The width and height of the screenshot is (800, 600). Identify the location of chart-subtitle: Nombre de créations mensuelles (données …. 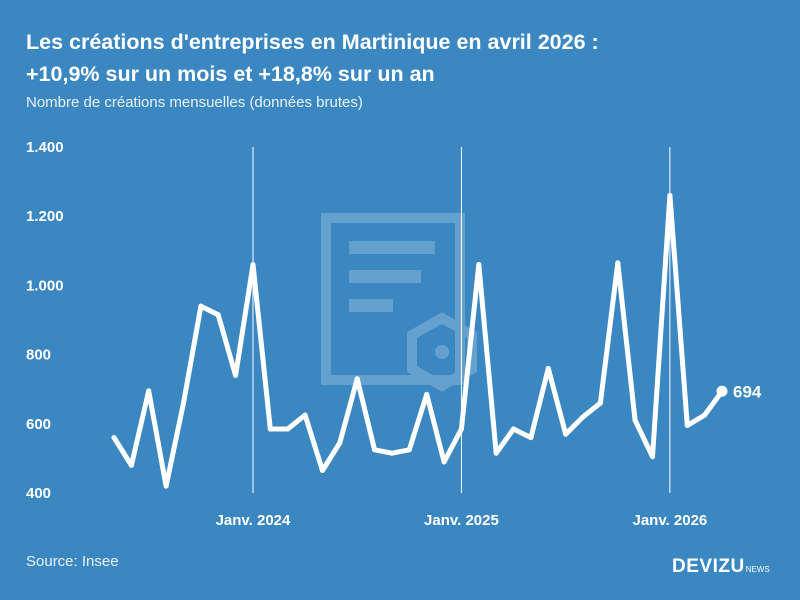
(194, 102).